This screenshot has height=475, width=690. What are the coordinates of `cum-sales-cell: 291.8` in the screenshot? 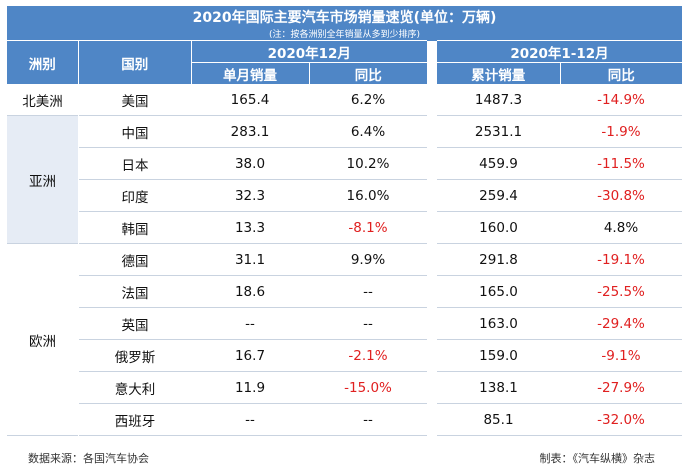 It's located at (498, 259).